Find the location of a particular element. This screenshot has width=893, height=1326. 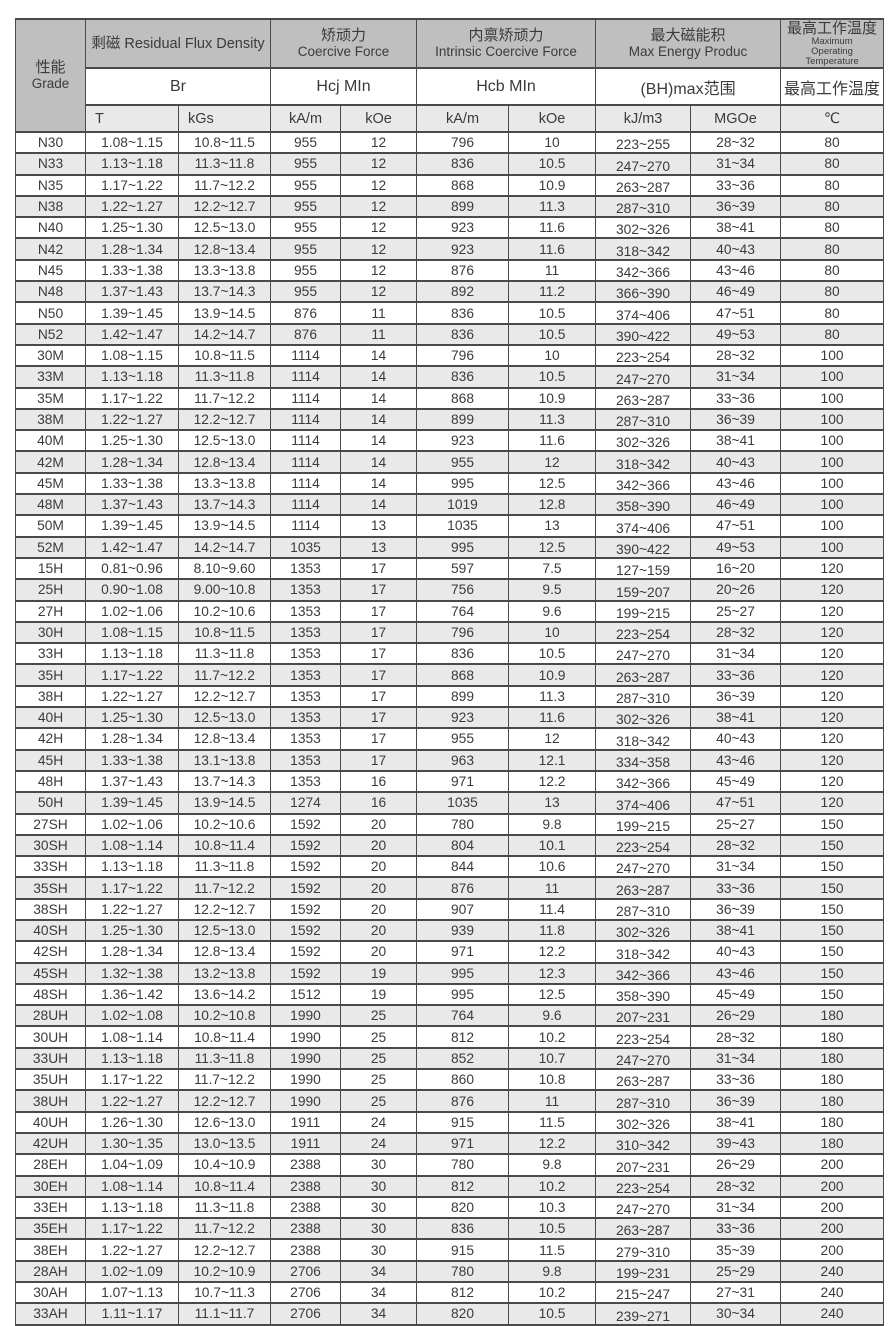

cell-hcb-kam: 764 is located at coordinates (463, 1016).